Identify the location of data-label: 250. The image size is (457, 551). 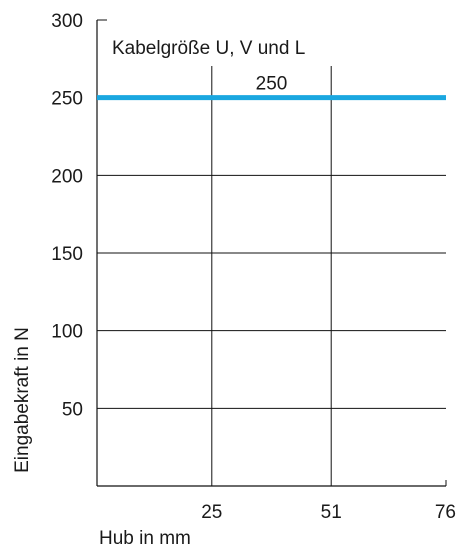
(272, 84).